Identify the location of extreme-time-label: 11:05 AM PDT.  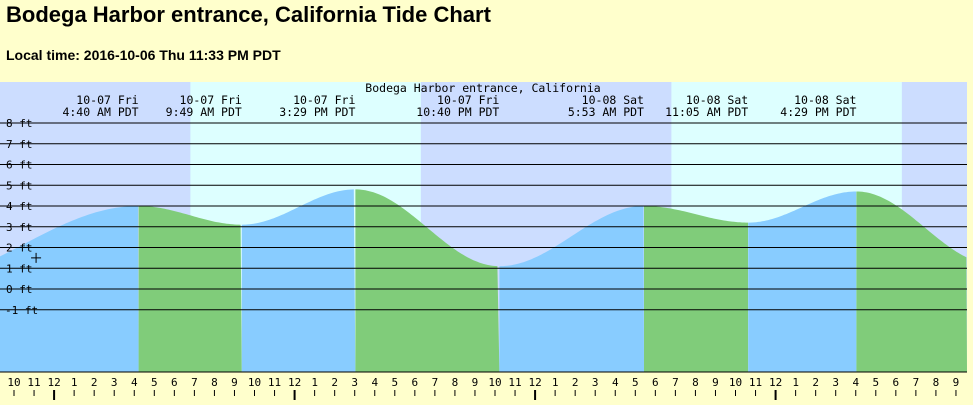
(706, 112).